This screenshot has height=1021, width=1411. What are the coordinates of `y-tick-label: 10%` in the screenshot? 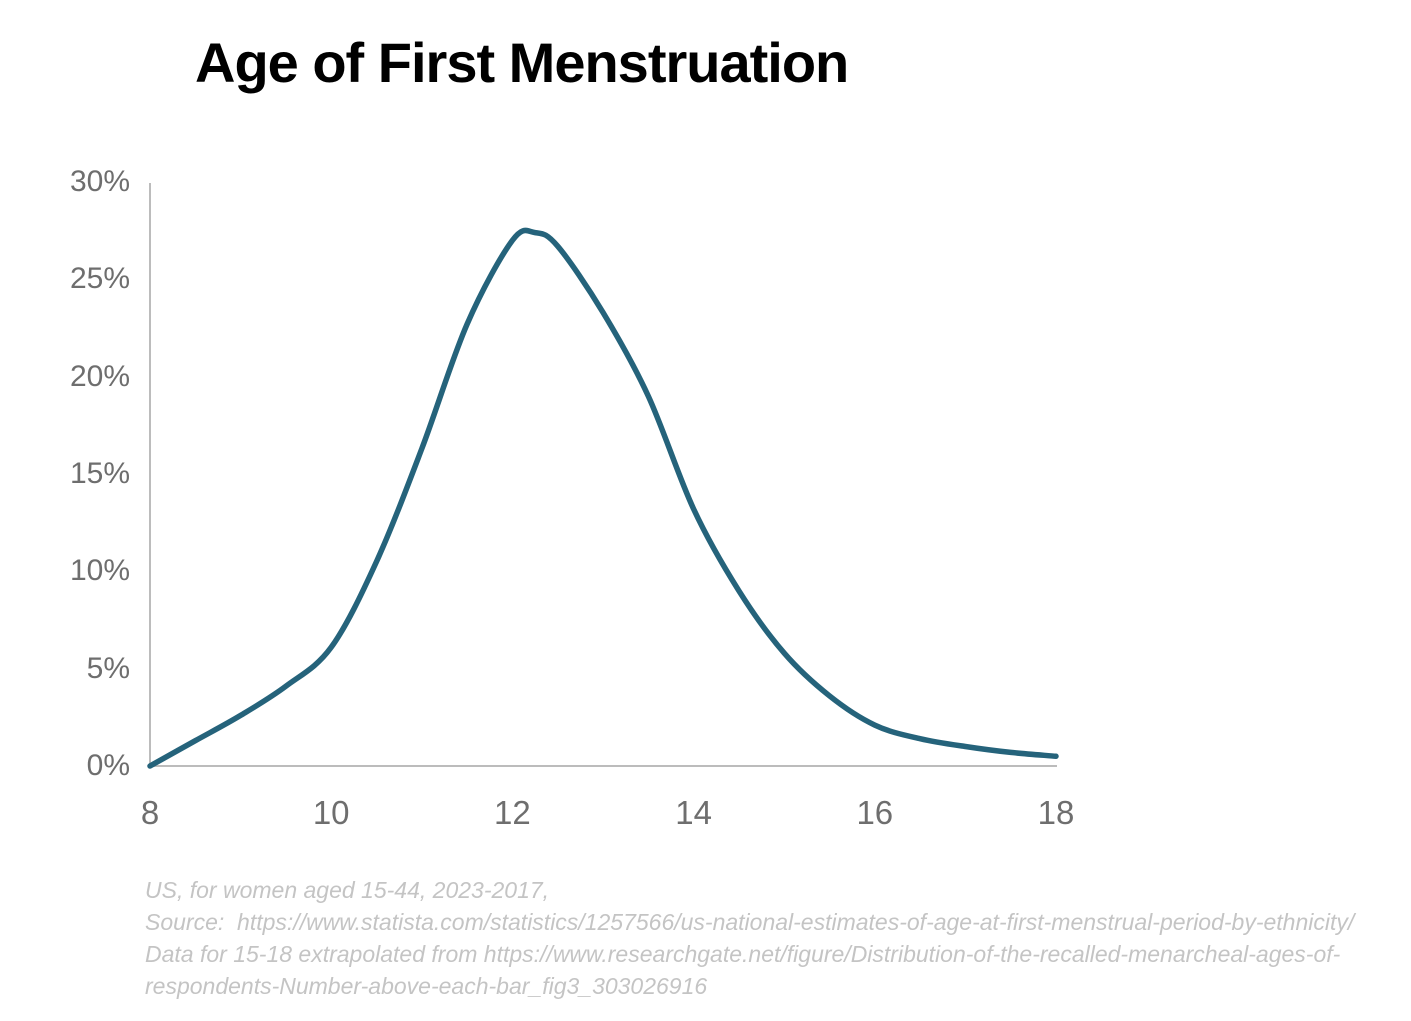 It's located at (99, 571).